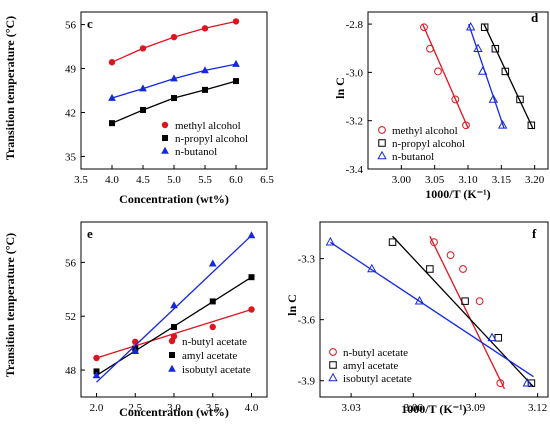 Image resolution: width=550 pixels, height=427 pixels. What do you see at coordinates (10, 88) in the screenshot?
I see `y-axis-label: Transition temperature (°C)` at bounding box center [10, 88].